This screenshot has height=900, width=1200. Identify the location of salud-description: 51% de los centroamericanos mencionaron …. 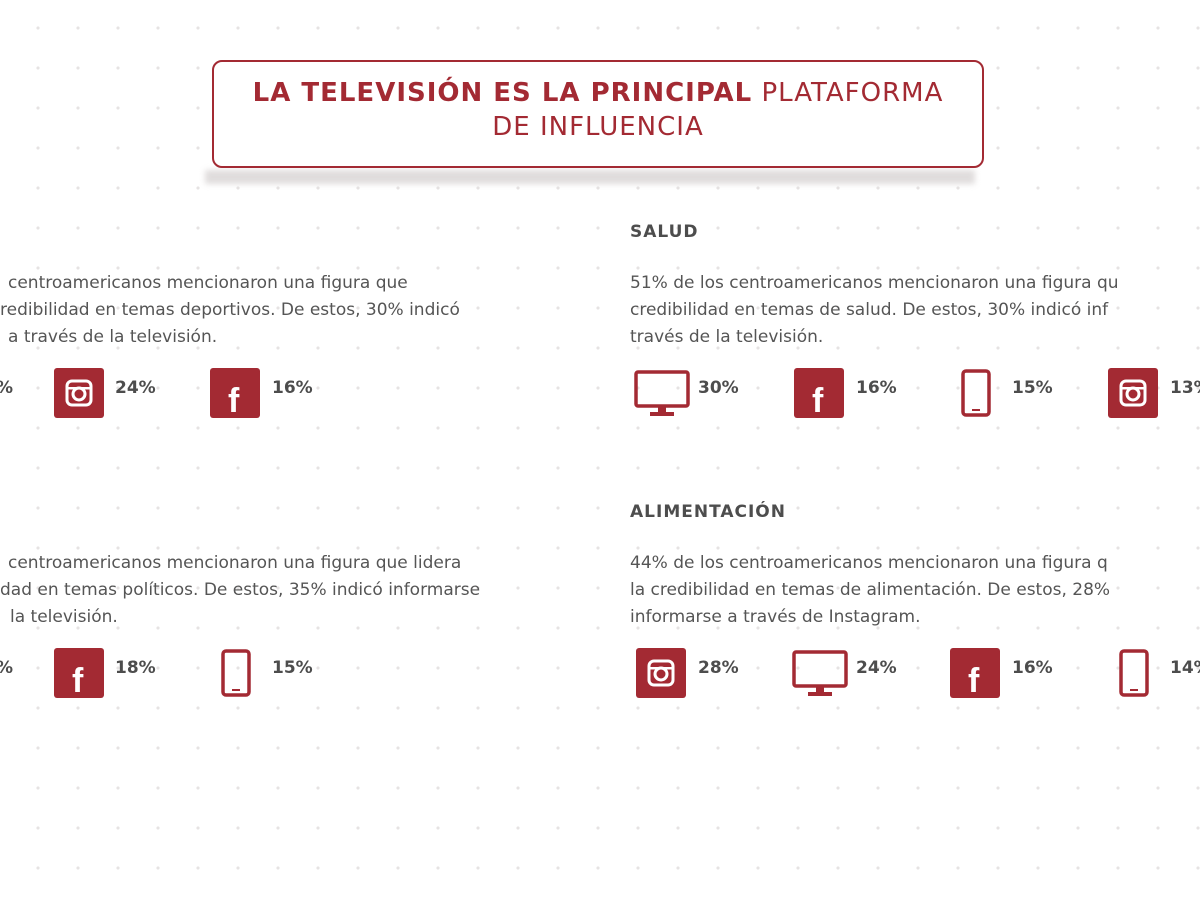
(874, 310).